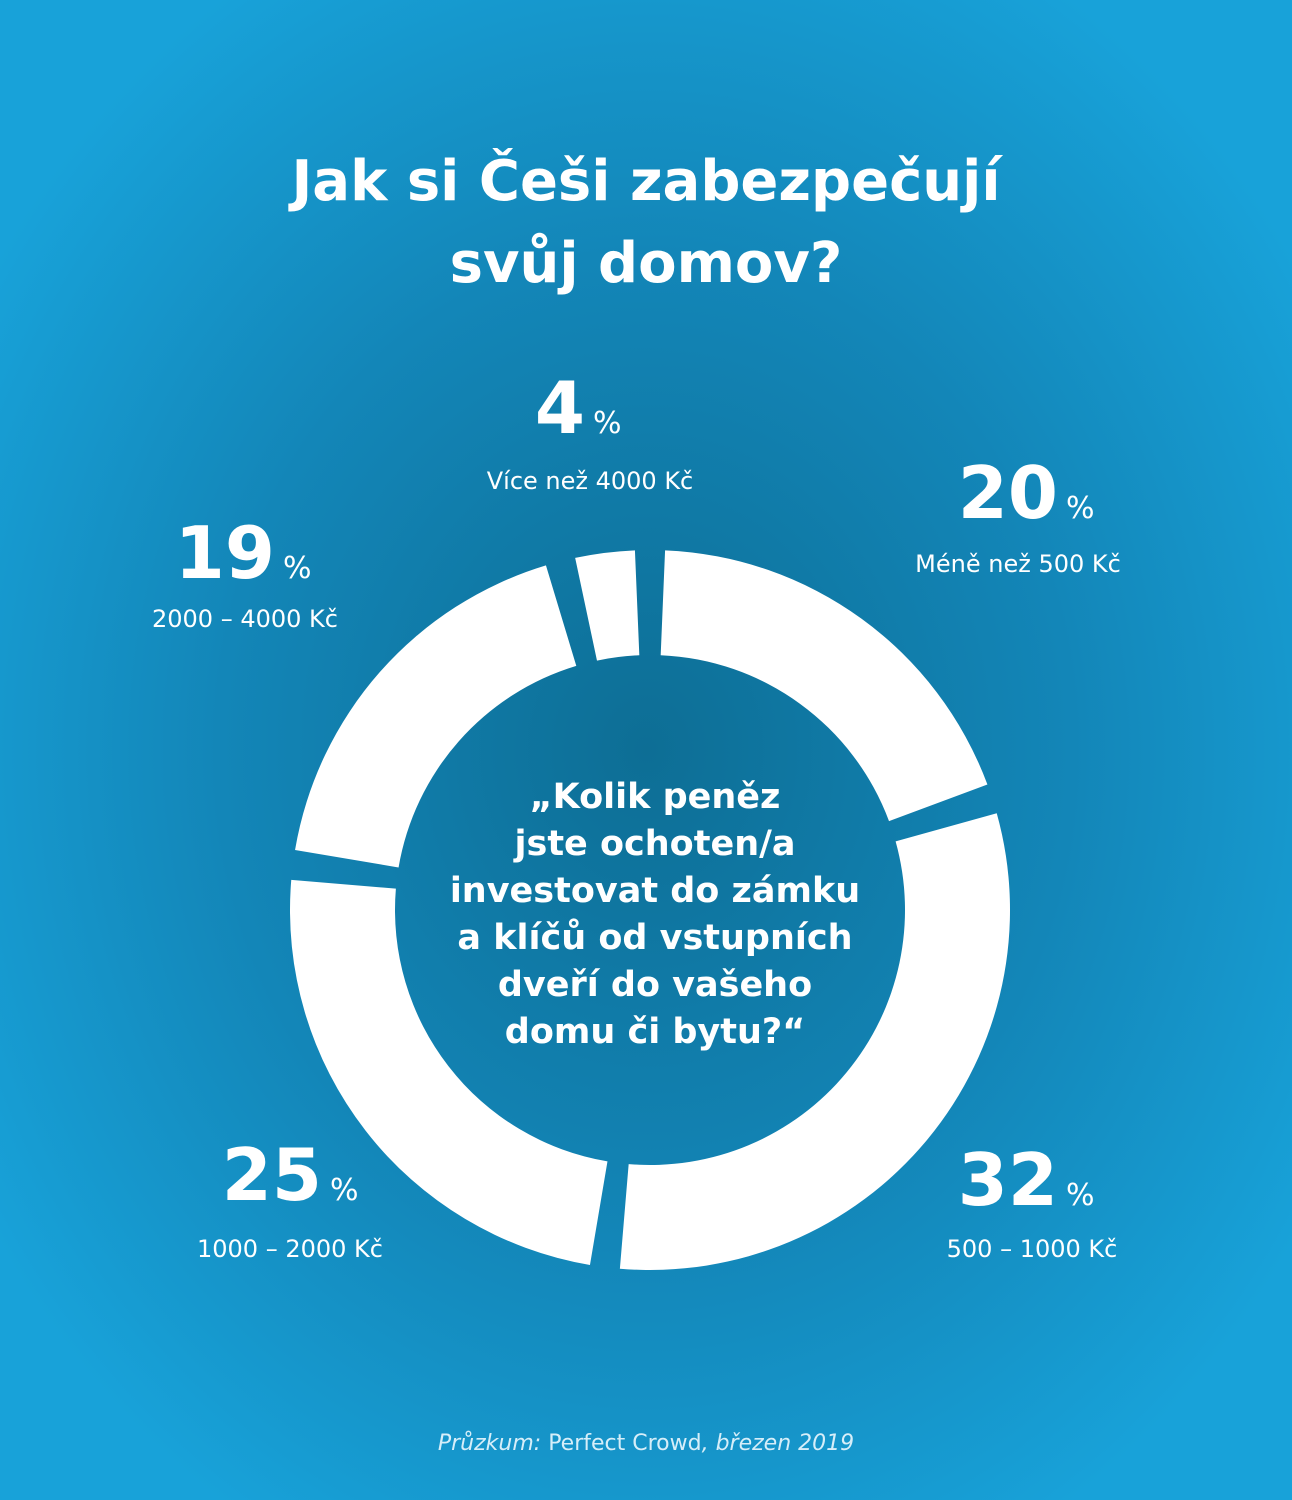 The height and width of the screenshot is (1500, 1292). I want to click on value-label: 4, so click(560, 408).